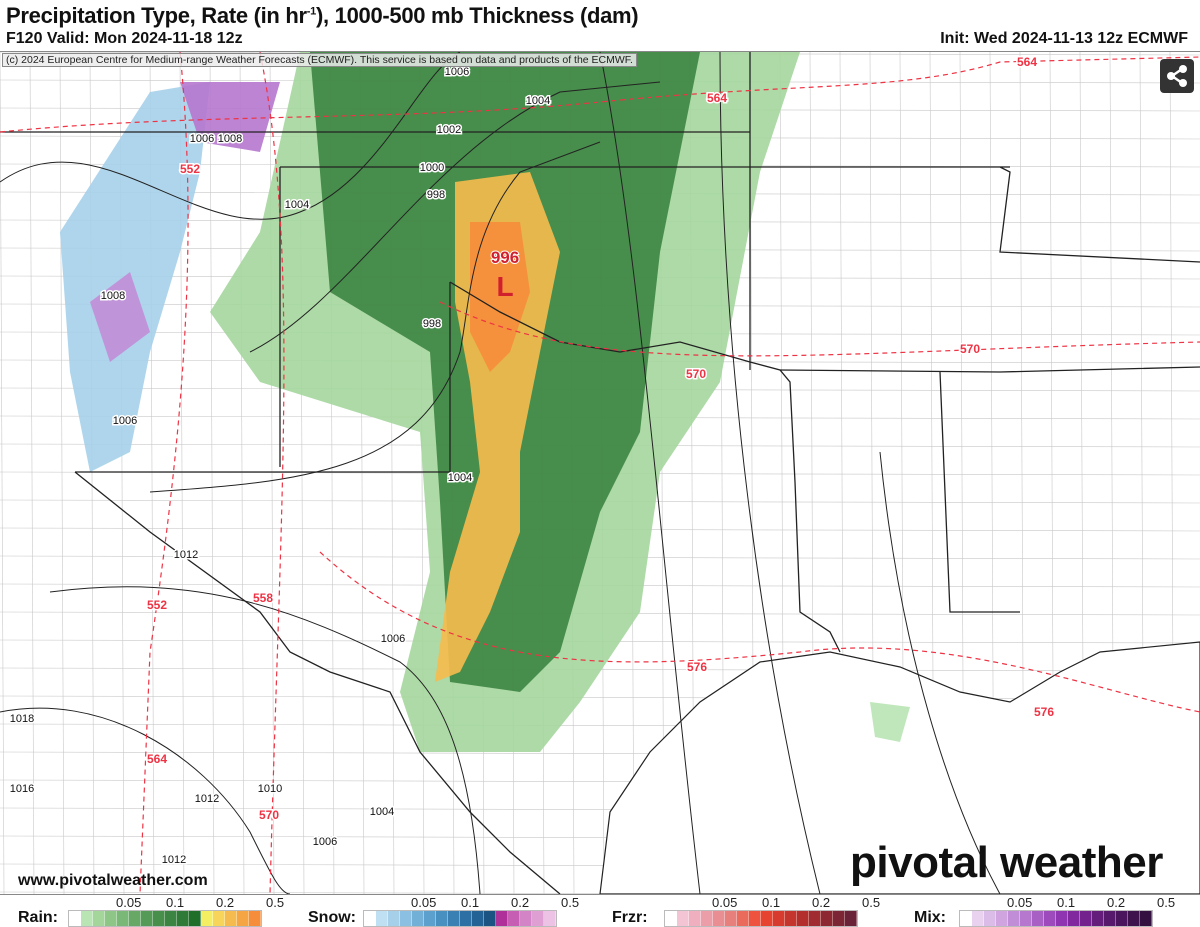  Describe the element at coordinates (22, 719) in the screenshot. I see `isobar-label: 1018` at that location.